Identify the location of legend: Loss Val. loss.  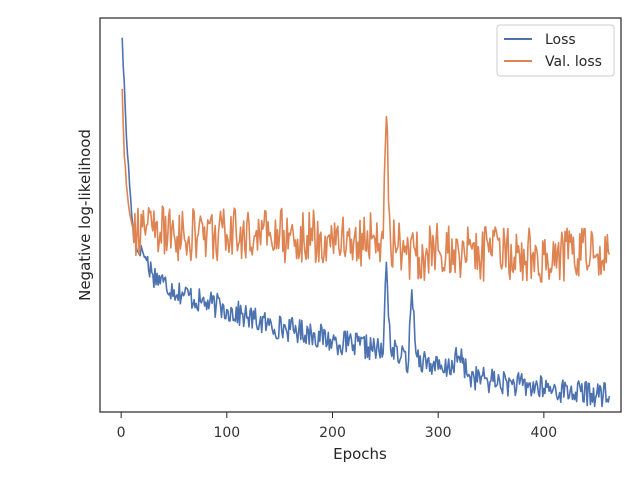
(555, 50).